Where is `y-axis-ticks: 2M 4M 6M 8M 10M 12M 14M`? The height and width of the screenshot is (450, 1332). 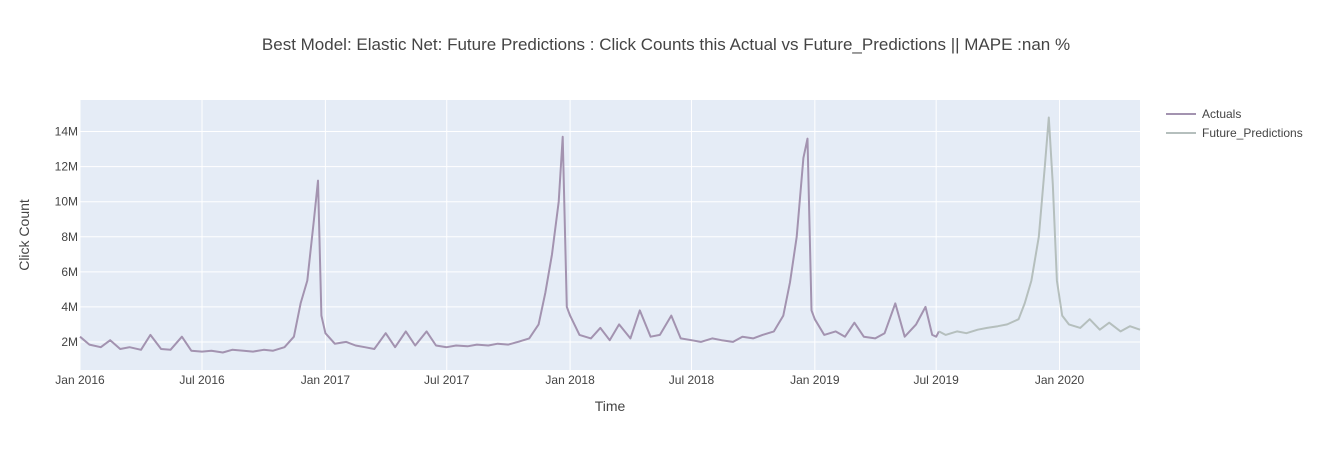
y-axis-ticks: 2M 4M 6M 8M 10M 12M 14M is located at coordinates (66, 237).